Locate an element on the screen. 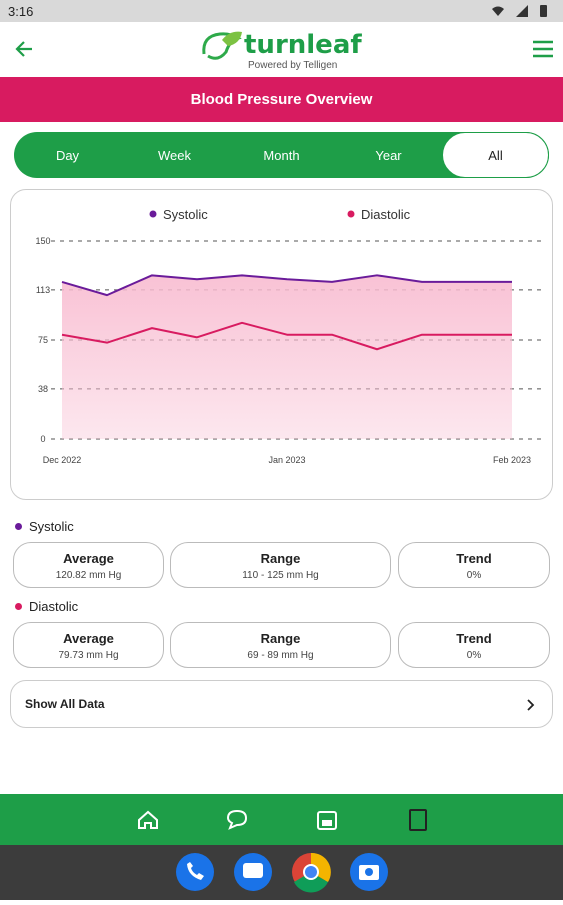 This screenshot has height=905, width=563. banner-title: Blood Pressure Overview is located at coordinates (281, 99).